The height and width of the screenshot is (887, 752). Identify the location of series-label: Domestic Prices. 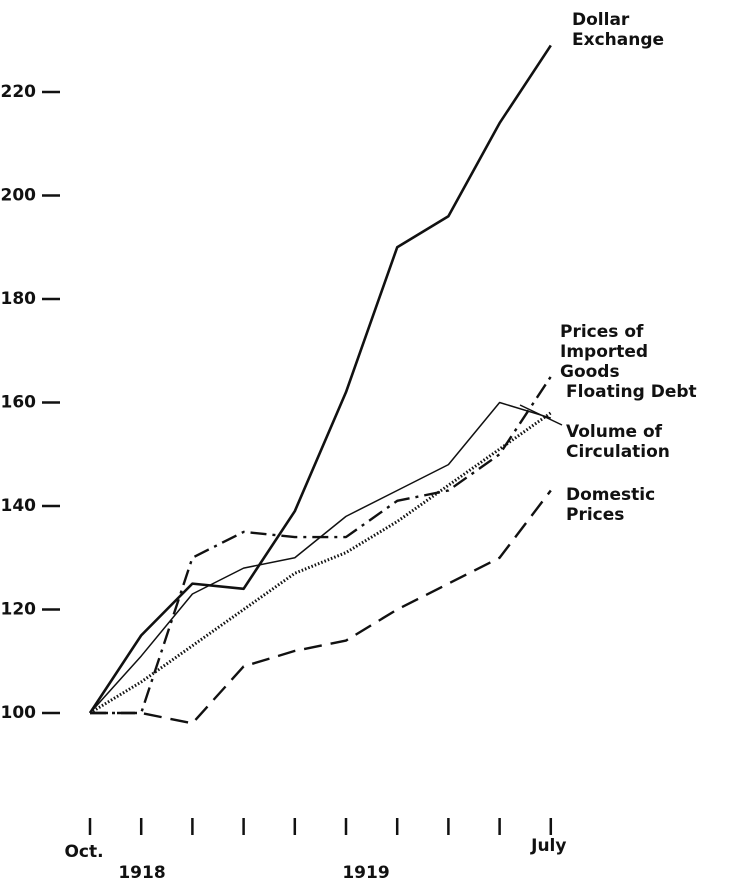
(611, 505).